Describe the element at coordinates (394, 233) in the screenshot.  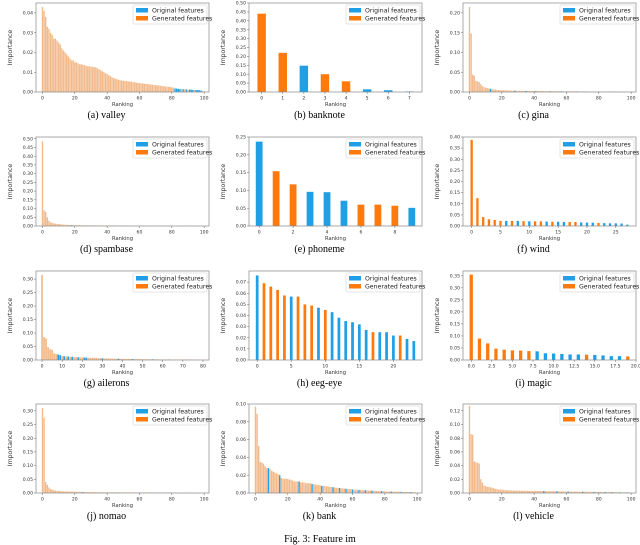
I see `x-tick-label: 8` at that location.